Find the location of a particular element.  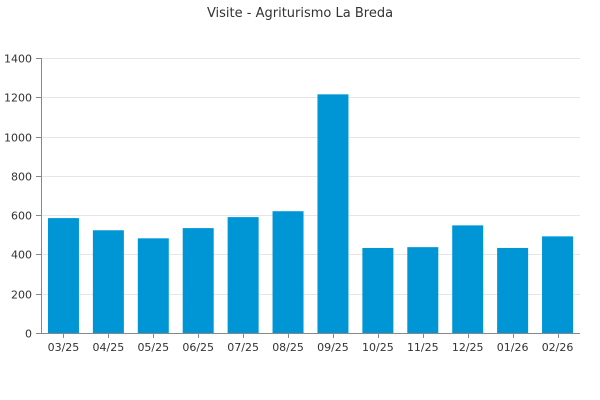

x-tick-label: 11/25 is located at coordinates (423, 347).